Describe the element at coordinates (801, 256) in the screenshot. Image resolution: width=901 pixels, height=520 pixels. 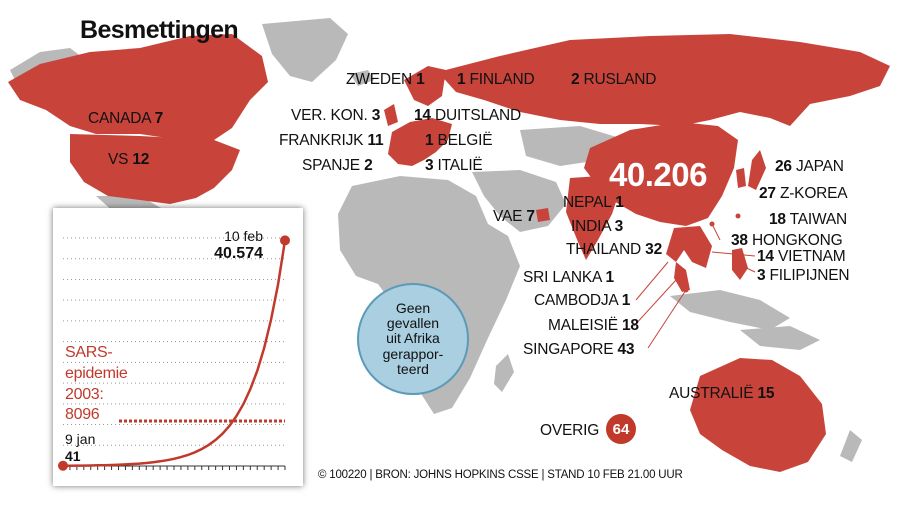
I see `label-vietnam: 14 VIETNAM` at that location.